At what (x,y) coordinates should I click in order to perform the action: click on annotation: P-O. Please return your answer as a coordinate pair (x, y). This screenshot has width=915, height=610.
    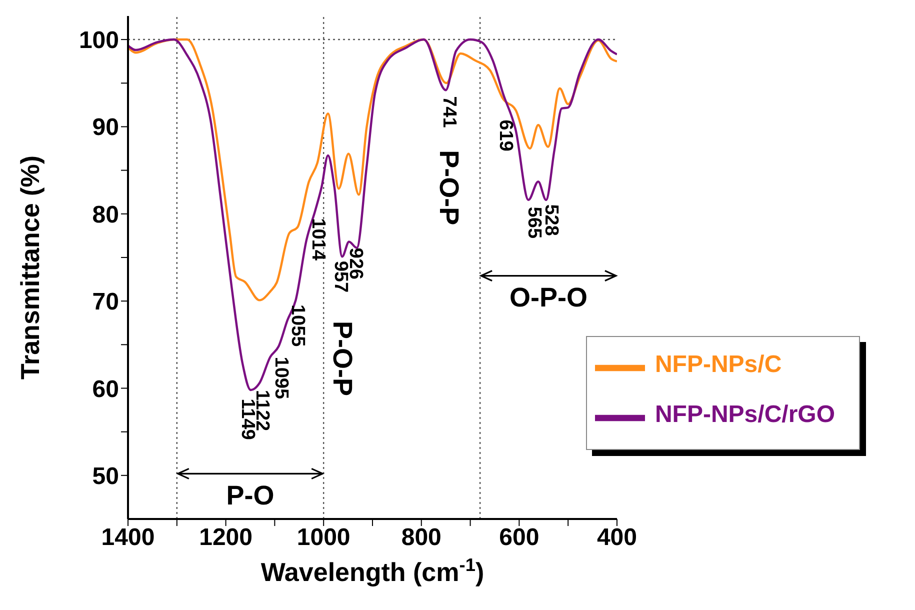
    Looking at the image, I should click on (250, 495).